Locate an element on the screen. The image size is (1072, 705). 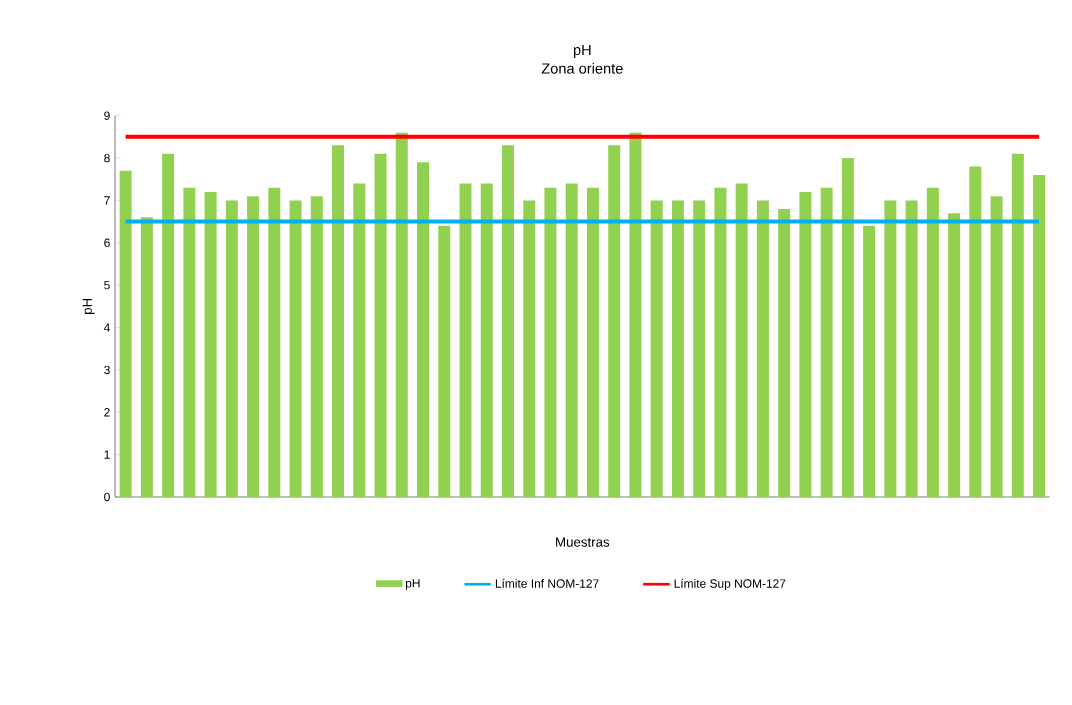
chart-subtitle: Zona oriente is located at coordinates (582, 68).